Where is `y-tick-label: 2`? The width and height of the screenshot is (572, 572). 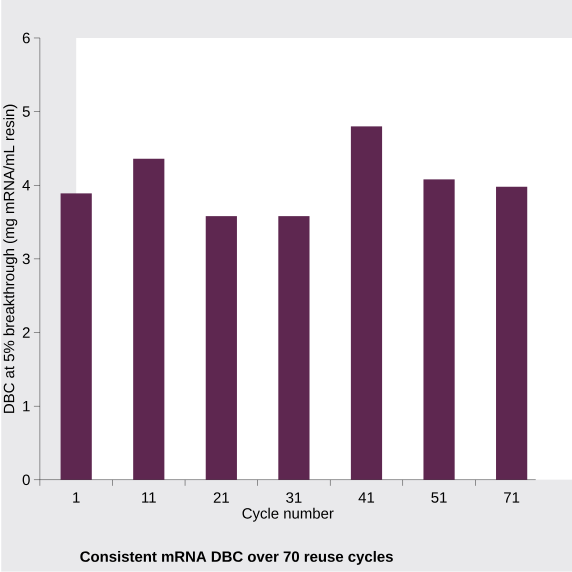 y-tick-label: 2 is located at coordinates (26, 332).